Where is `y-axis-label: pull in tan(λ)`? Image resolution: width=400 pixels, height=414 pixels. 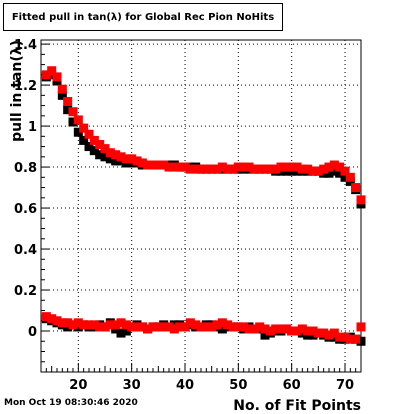
y-axis-label: pull in tan(λ) is located at coordinates (17, 91).